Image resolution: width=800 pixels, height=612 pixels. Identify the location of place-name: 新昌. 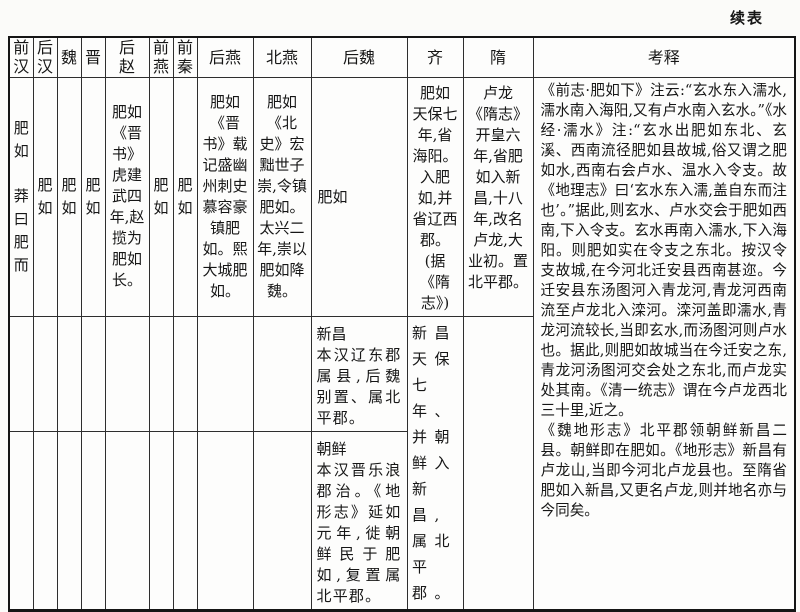
(331, 333).